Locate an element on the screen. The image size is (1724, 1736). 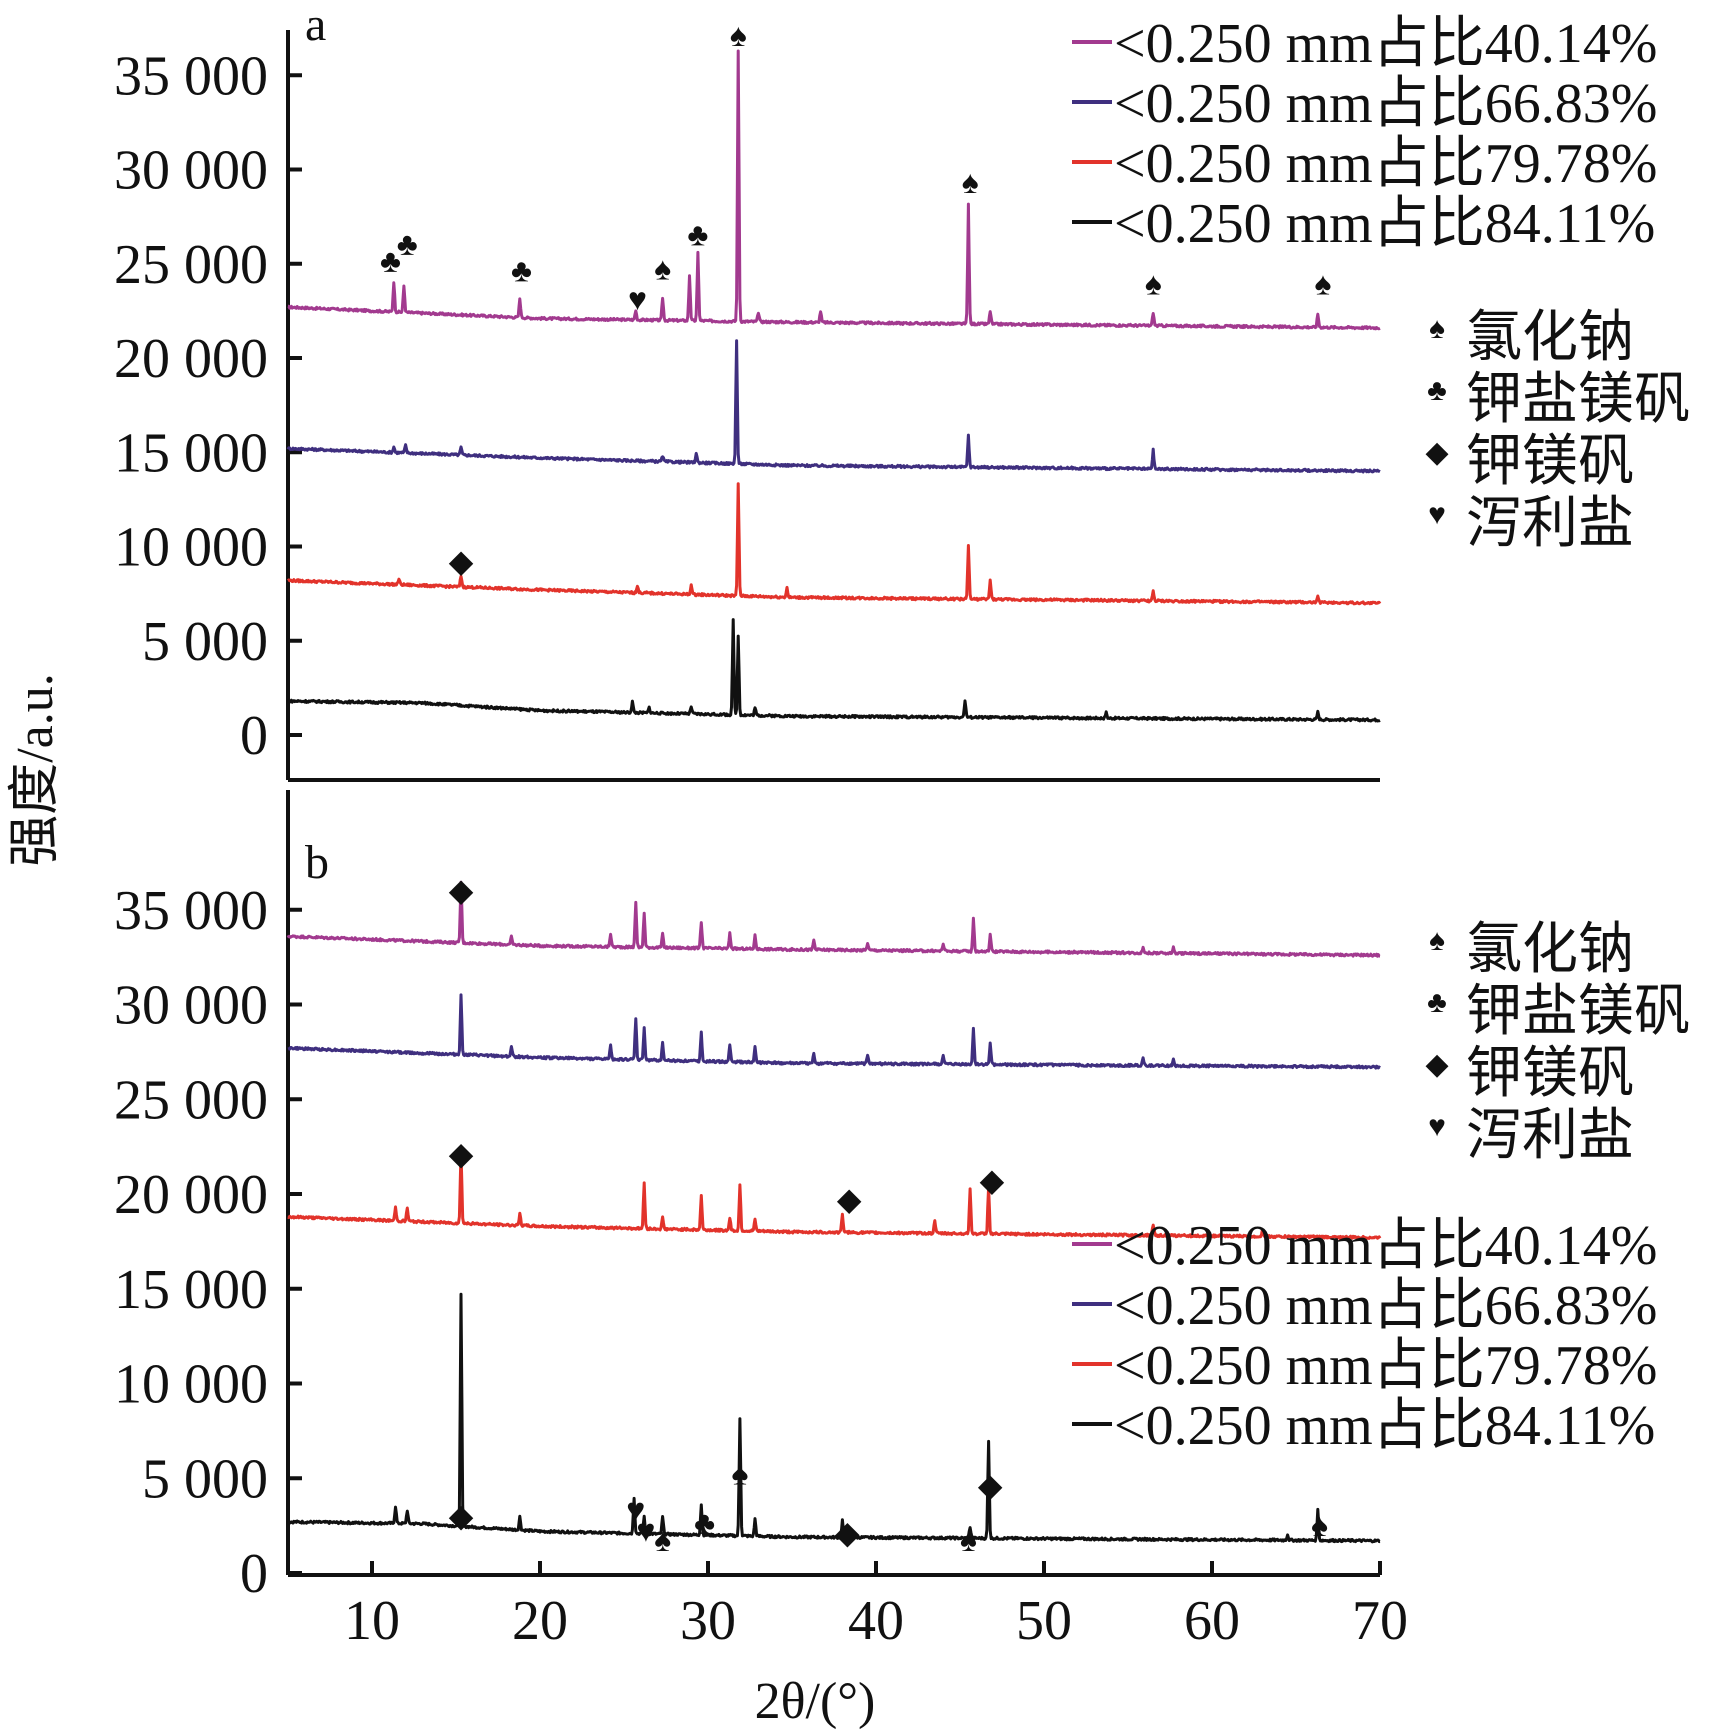
legend-label-a: <0.250 mm占比66.83% is located at coordinates (1385, 104).